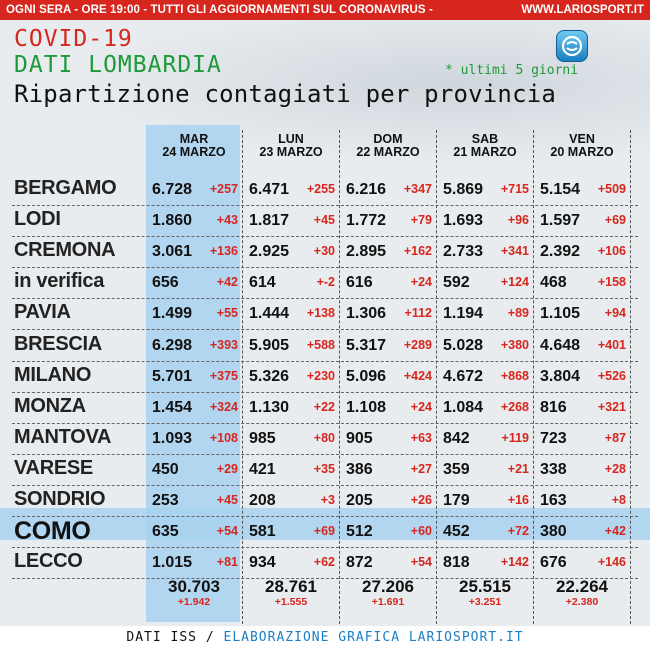 Image resolution: width=650 pixels, height=650 pixels. Describe the element at coordinates (485, 534) in the screenshot. I see `table-cell: 452 +72` at that location.